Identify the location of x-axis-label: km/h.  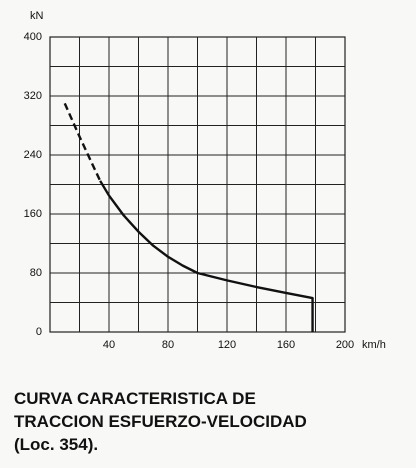
(374, 345).